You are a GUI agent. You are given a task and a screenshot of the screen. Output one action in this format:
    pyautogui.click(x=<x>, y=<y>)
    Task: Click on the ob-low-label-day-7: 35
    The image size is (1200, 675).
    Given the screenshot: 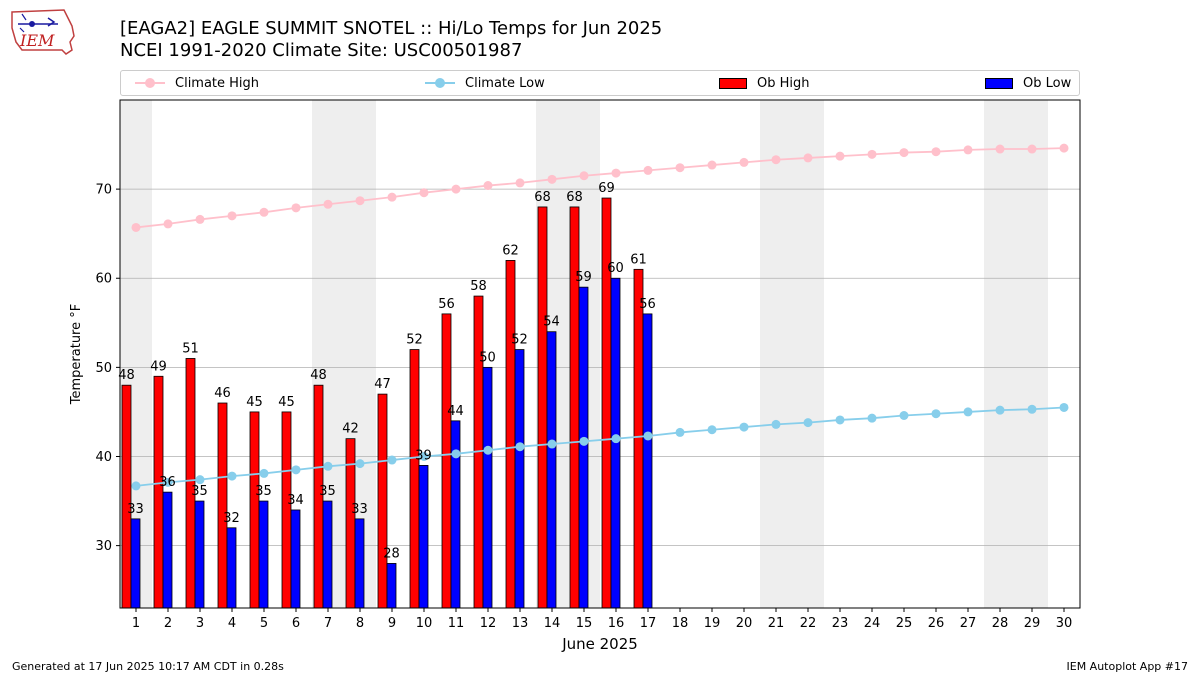 What is the action you would take?
    pyautogui.click(x=327, y=491)
    